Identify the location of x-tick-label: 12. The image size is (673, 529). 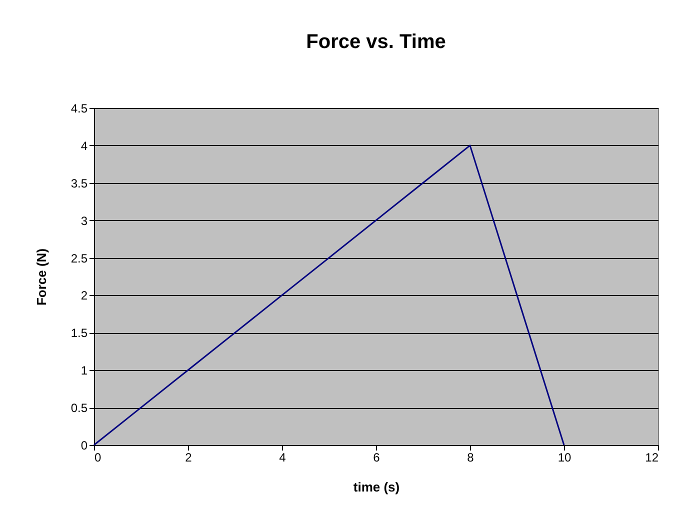
(652, 457).